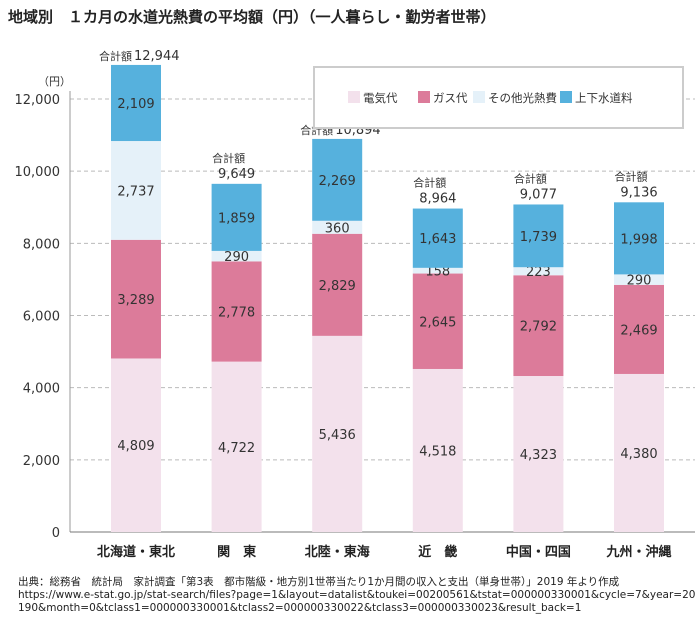 This screenshot has width=700, height=631. Describe the element at coordinates (638, 192) in the screenshot. I see `total-value: 9,136` at that location.